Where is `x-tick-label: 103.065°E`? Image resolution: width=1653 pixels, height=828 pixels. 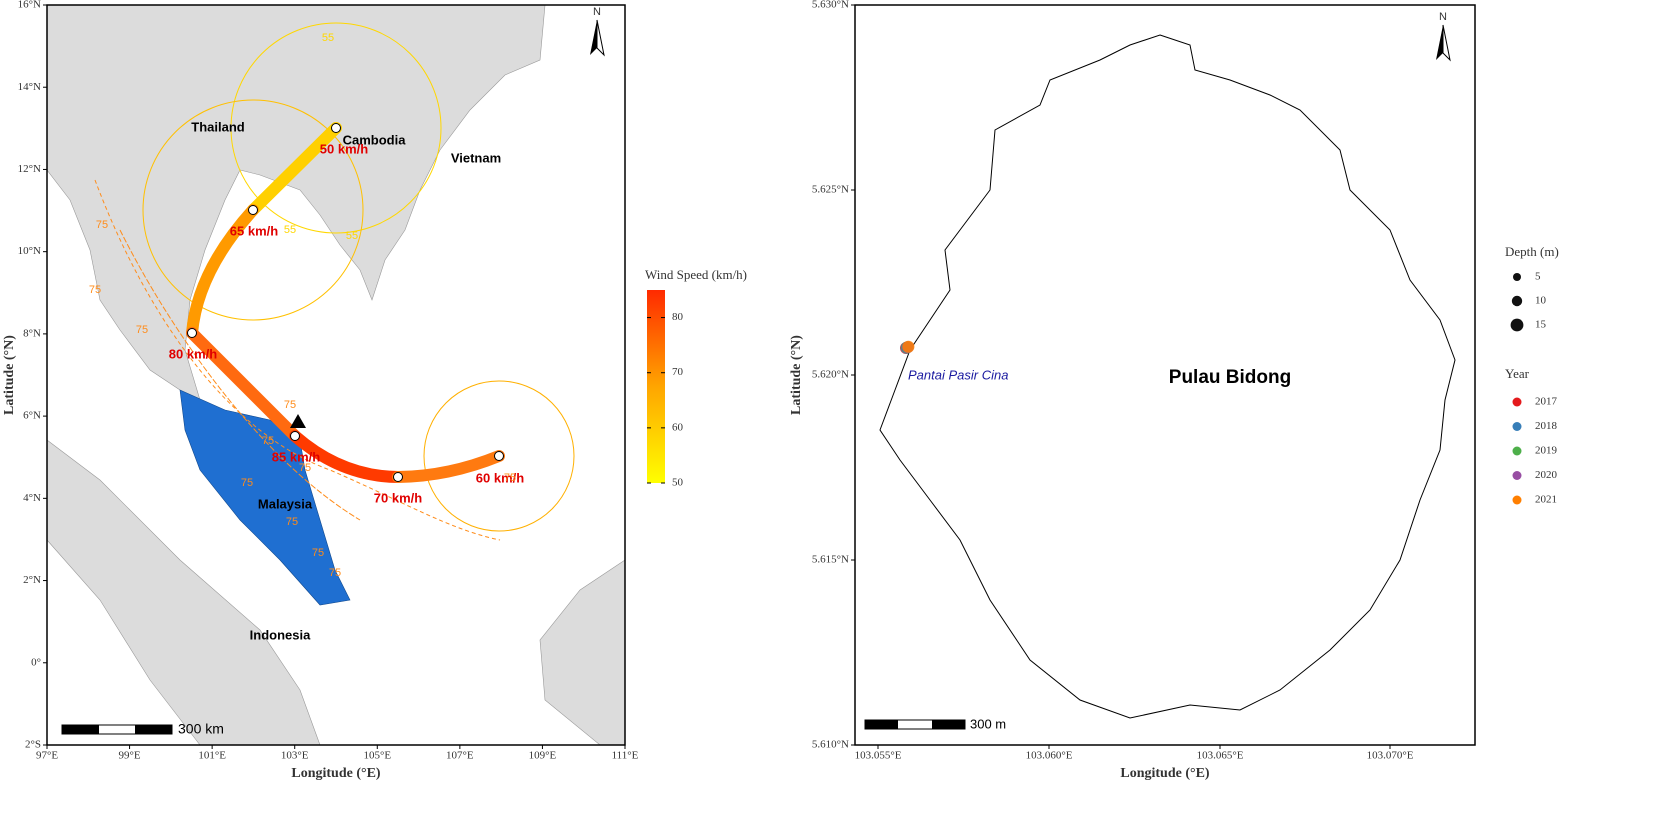 x-tick-label: 103.065°E is located at coordinates (1220, 756).